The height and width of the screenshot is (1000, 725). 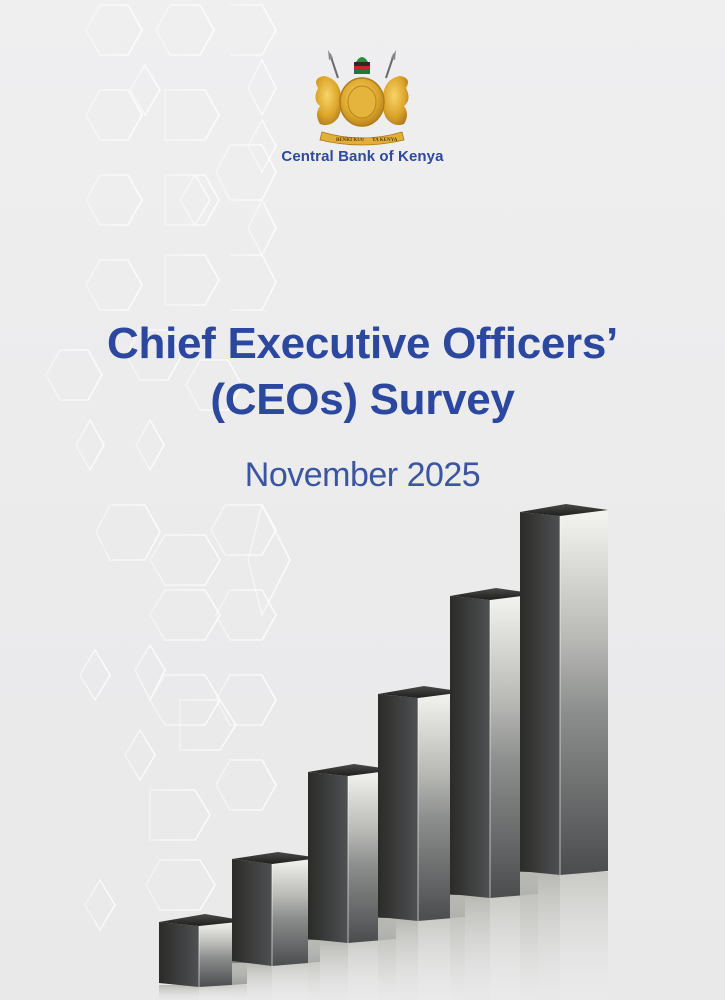 What do you see at coordinates (362, 372) in the screenshot?
I see `report-title: Chief Executive Officers’ (CEOs) Survey` at bounding box center [362, 372].